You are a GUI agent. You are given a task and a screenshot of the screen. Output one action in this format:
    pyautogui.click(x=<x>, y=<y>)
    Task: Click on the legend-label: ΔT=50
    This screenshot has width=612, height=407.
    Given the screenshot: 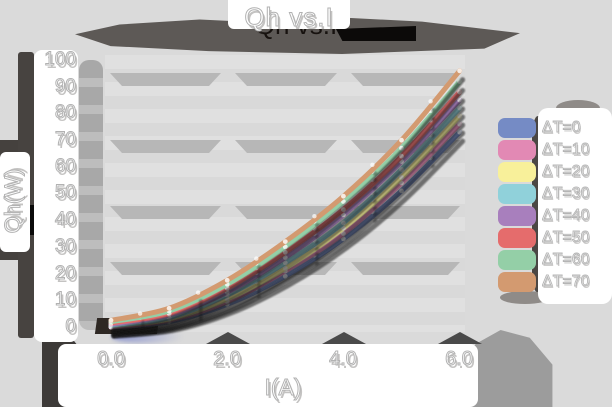 What is the action you would take?
    pyautogui.click(x=566, y=238)
    